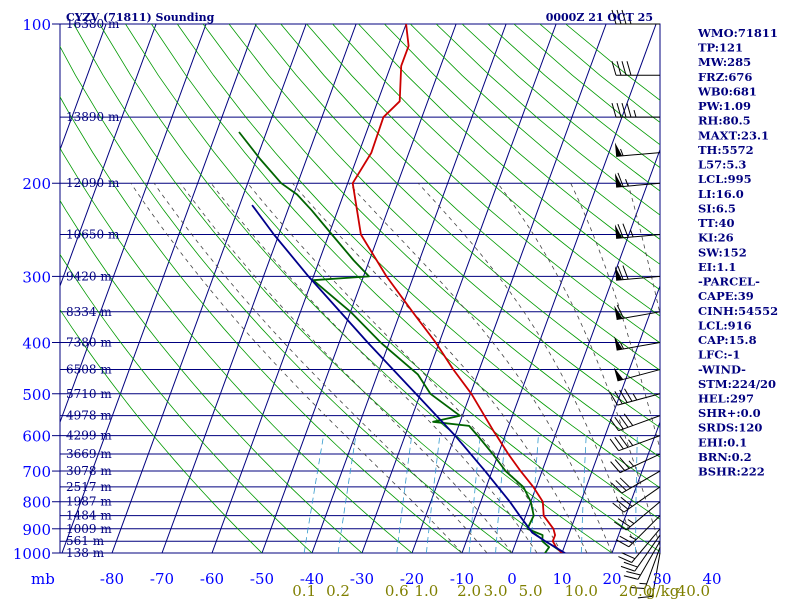  What do you see at coordinates (726, 296) in the screenshot?
I see `index-line: CAPE:39` at bounding box center [726, 296].